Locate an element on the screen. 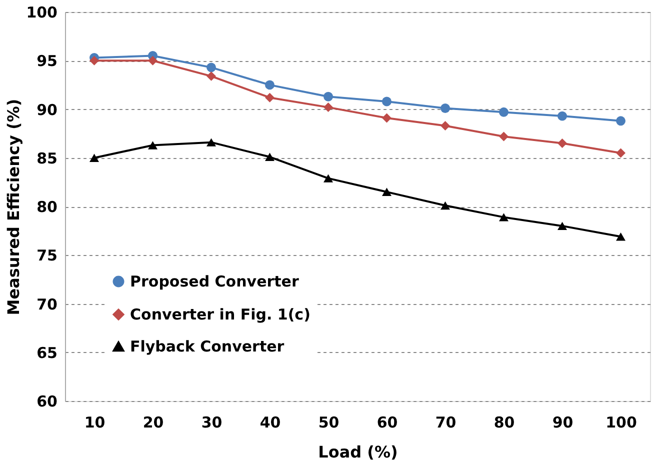 The image size is (661, 470). legend-label: Converter in Fig. 1(c) is located at coordinates (220, 315).